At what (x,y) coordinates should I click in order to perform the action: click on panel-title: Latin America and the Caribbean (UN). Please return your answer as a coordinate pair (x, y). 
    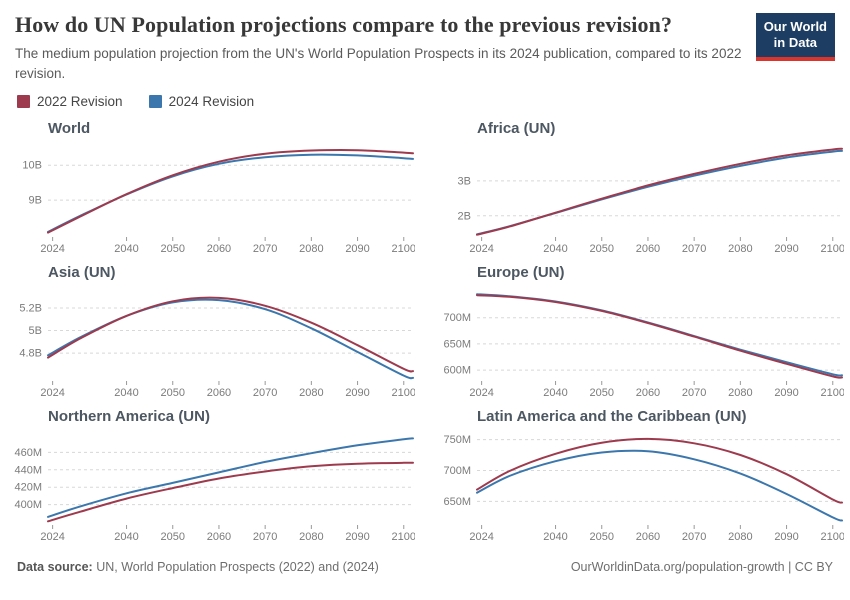
    Looking at the image, I should click on (612, 417).